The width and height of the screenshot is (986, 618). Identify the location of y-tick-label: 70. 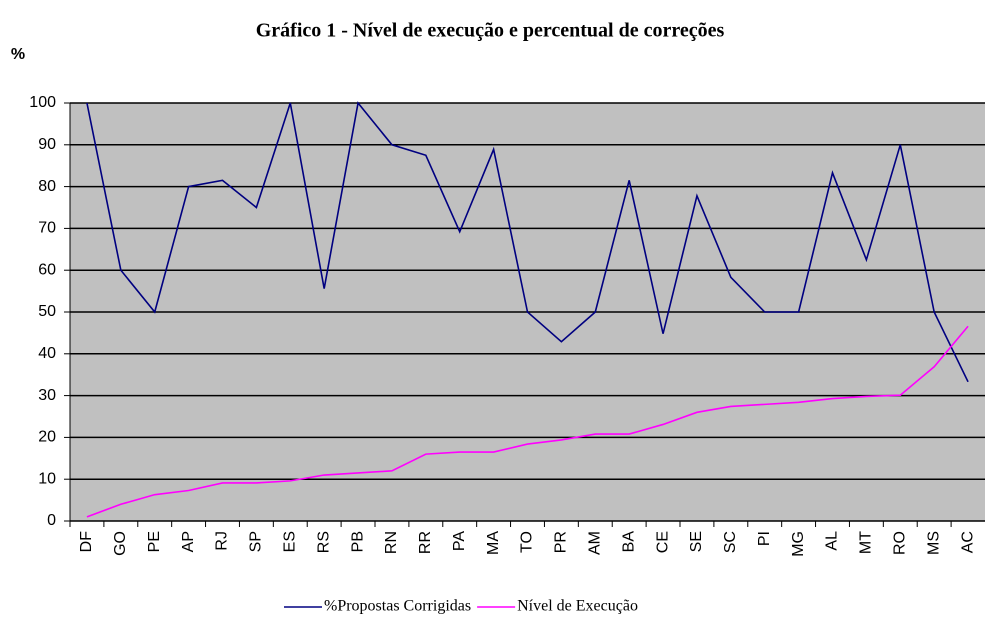
(47, 228).